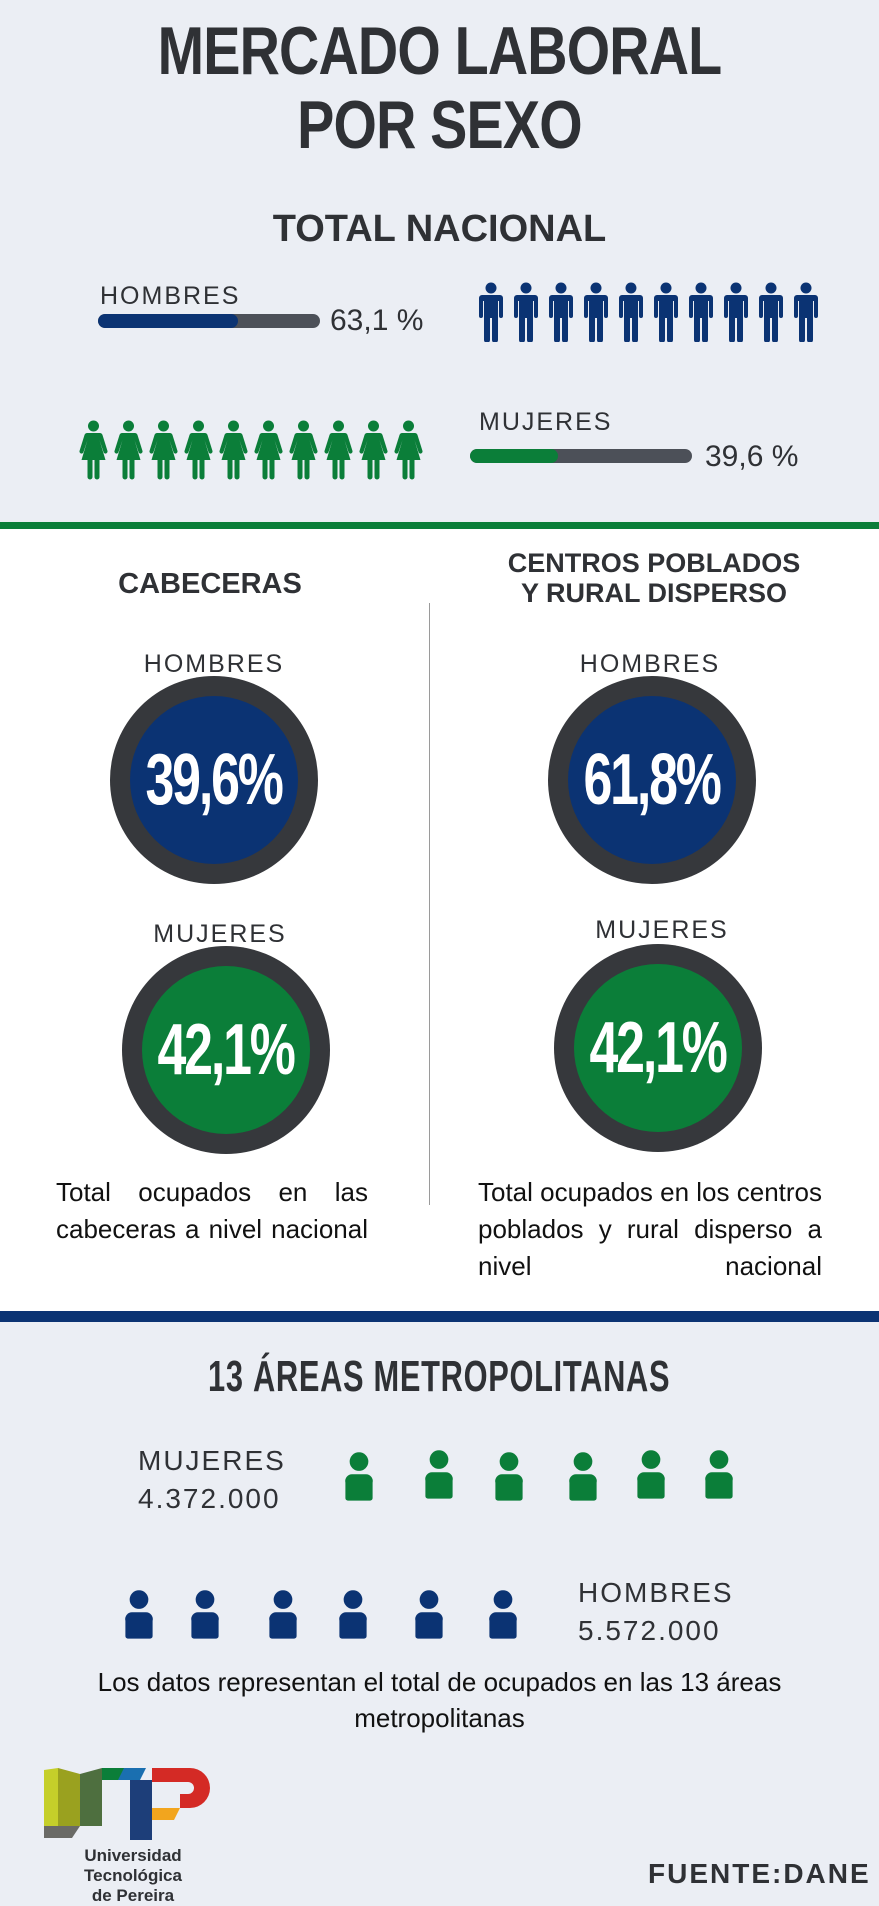 The image size is (879, 1906). I want to click on nacional-hombres-label: HOMBRES, so click(170, 296).